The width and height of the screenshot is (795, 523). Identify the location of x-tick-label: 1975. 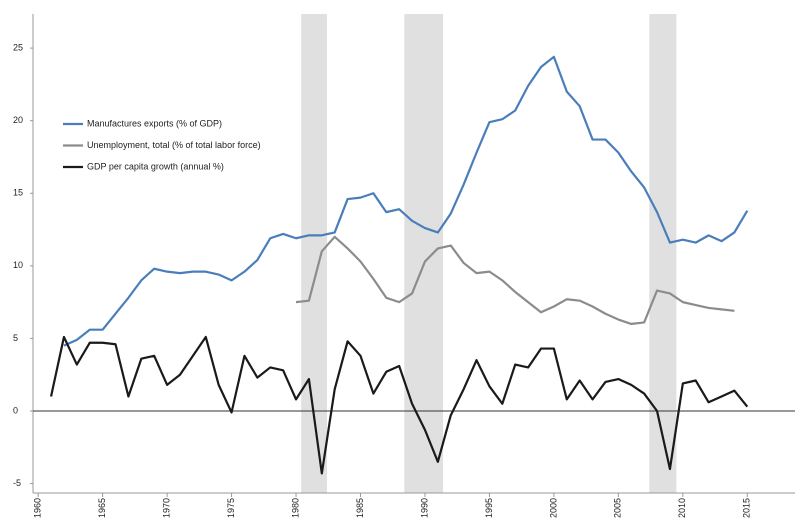
(231, 508).